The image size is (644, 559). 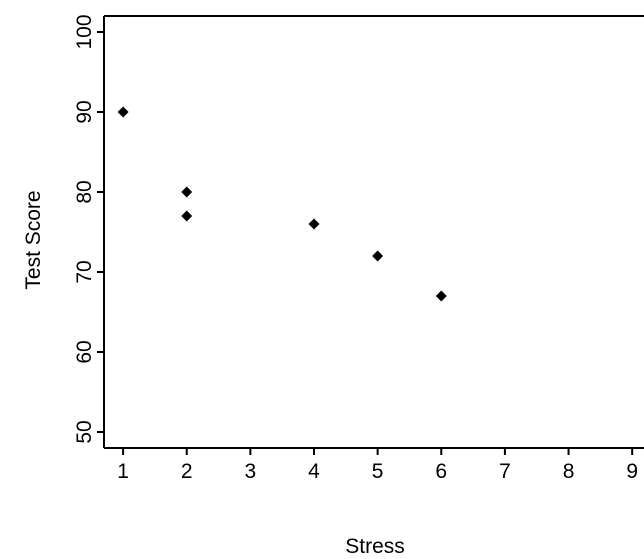 I want to click on y-tick-label: 60, so click(x=84, y=351).